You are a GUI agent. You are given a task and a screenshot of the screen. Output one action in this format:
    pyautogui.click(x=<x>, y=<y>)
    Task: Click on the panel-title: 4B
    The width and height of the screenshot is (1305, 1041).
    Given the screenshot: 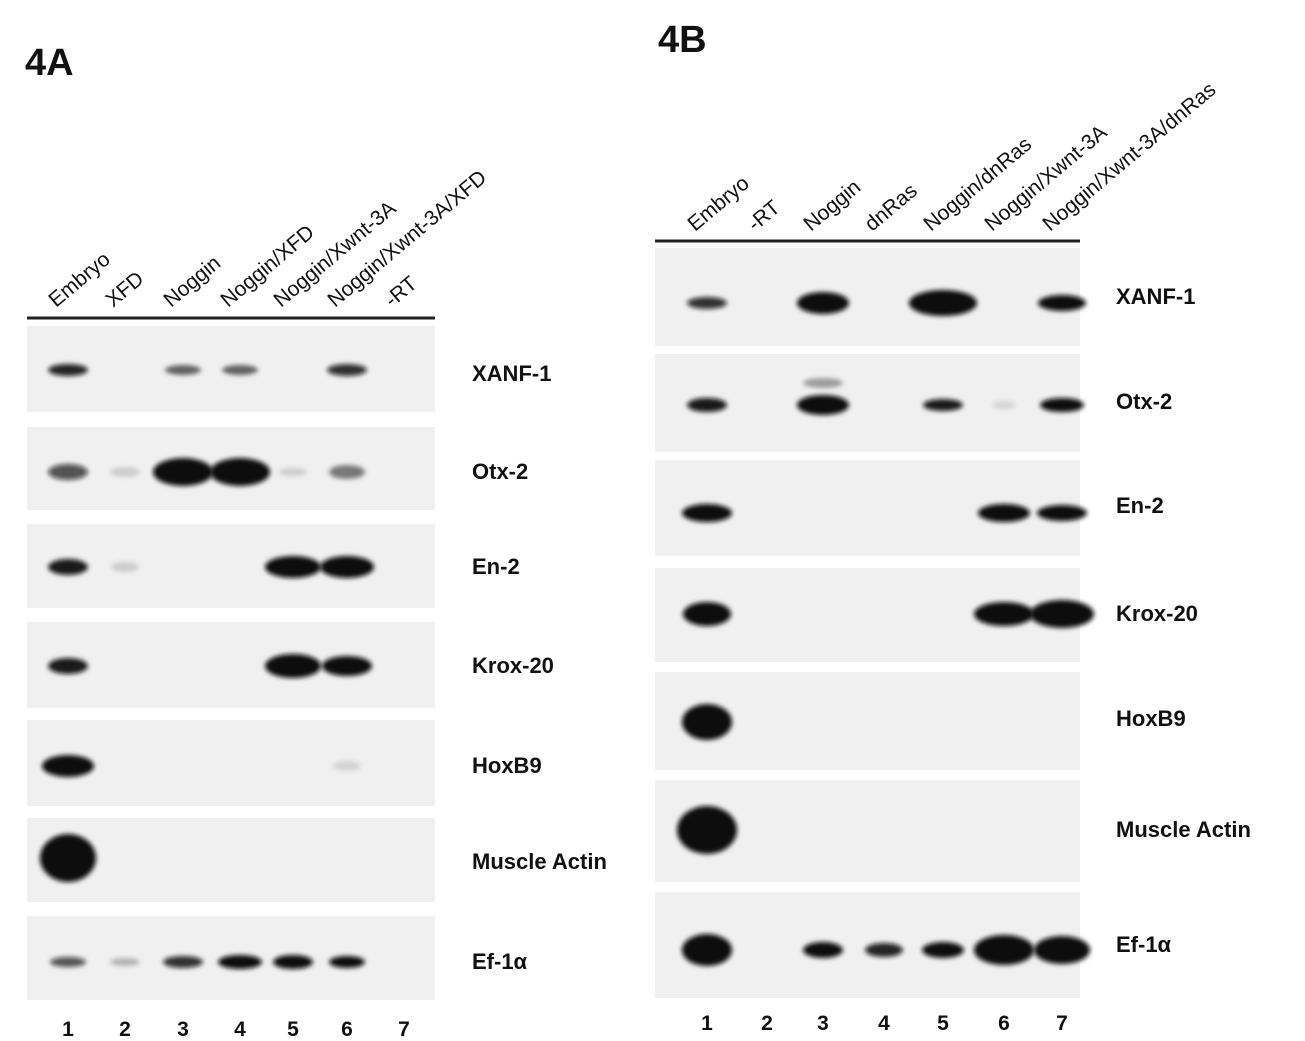 What is the action you would take?
    pyautogui.click(x=682, y=40)
    